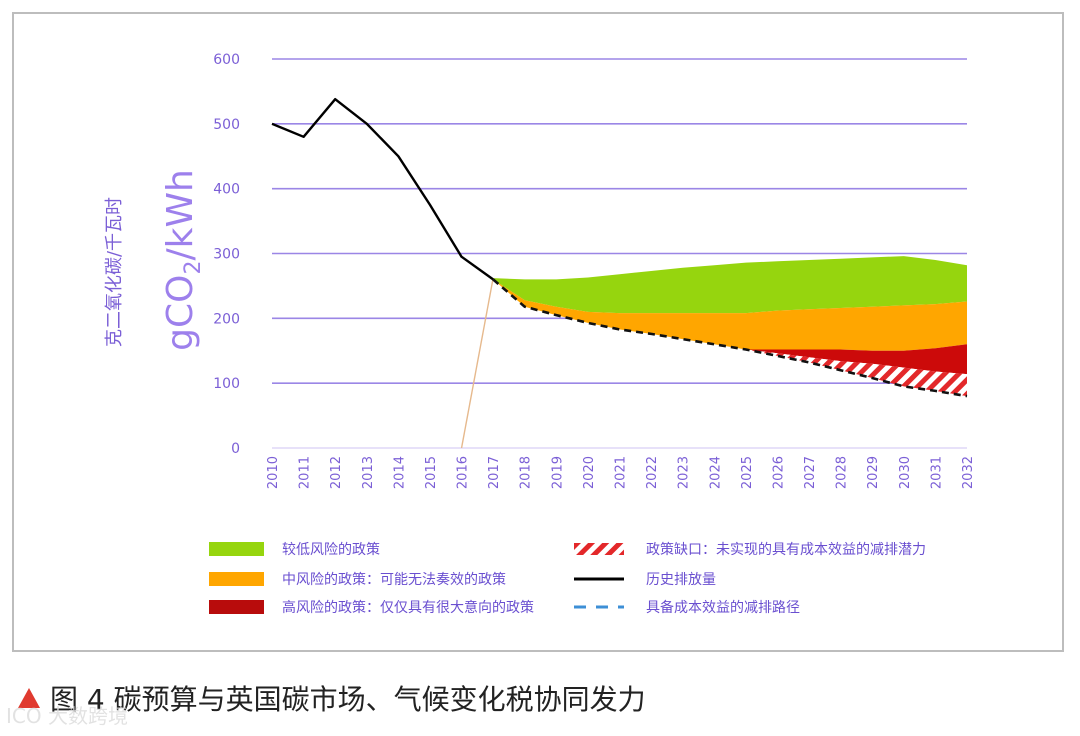  I want to click on x-tick-label-2030: 2030, so click(905, 472).